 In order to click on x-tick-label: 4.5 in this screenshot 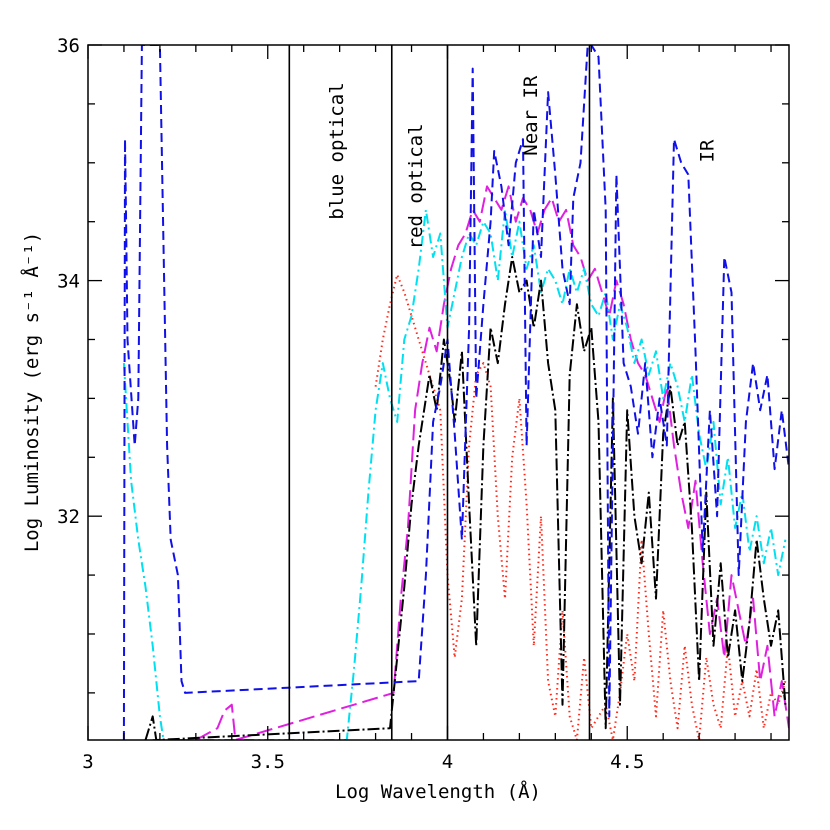, I will do `click(627, 762)`.